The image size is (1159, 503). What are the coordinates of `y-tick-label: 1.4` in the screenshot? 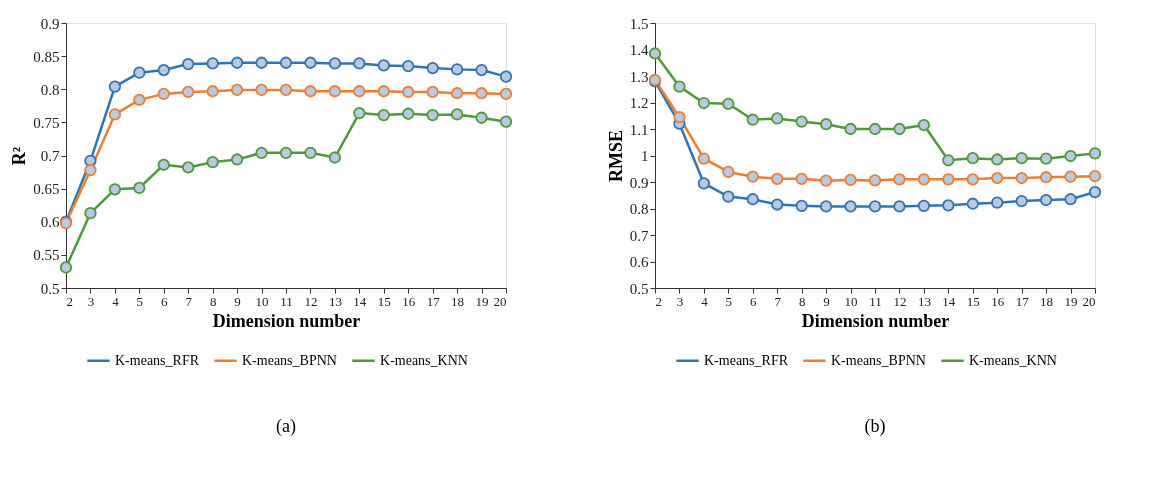 It's located at (639, 50).